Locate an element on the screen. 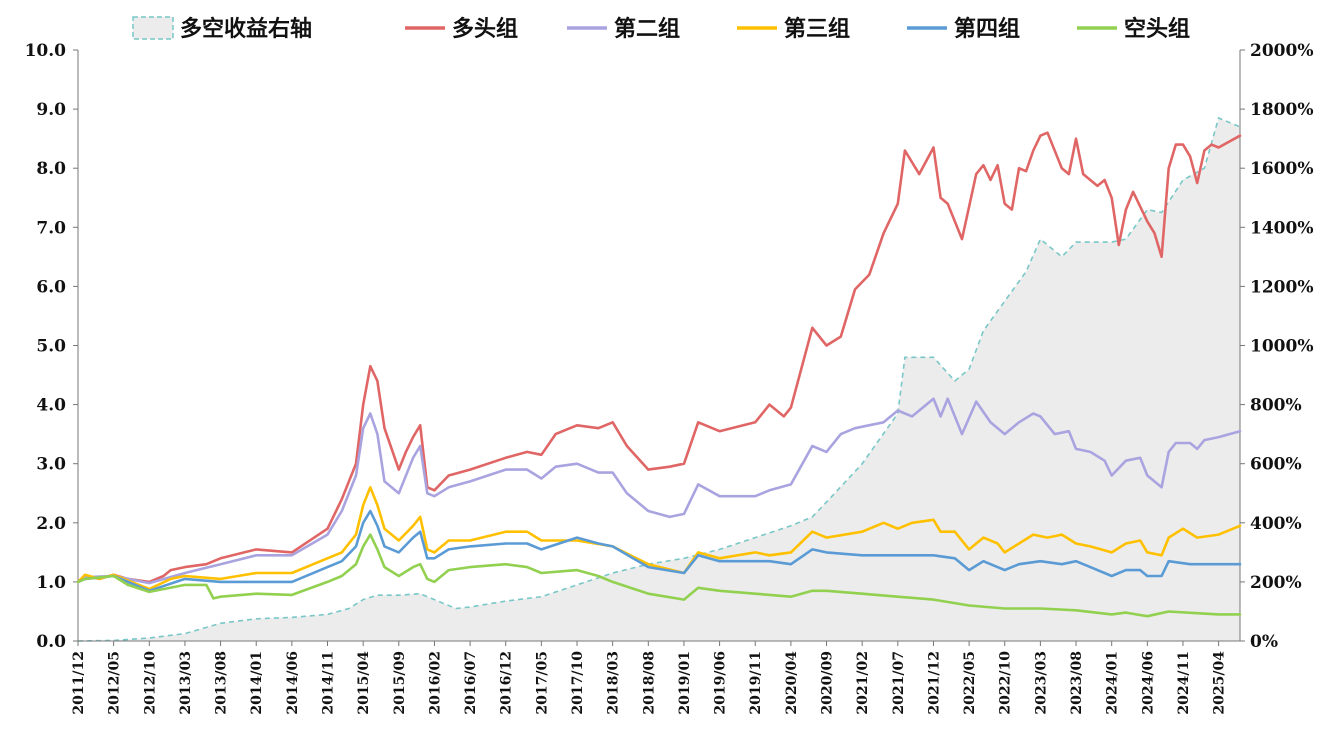  x-tick-label: 2011/12 is located at coordinates (79, 683).